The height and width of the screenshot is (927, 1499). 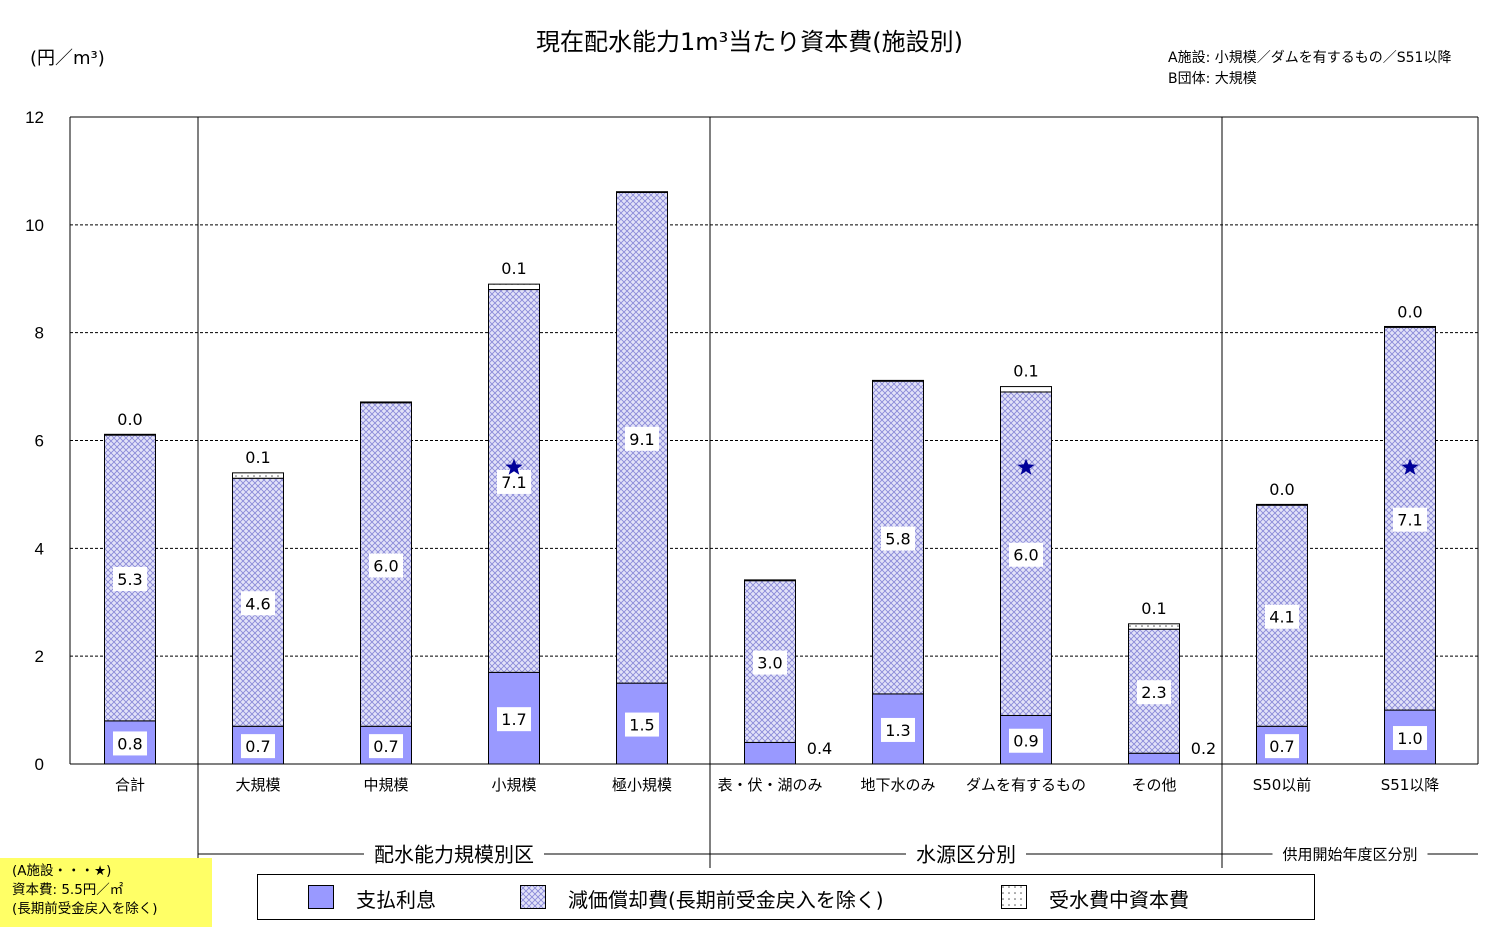 I want to click on data-label-interest: 1.7, so click(x=513, y=719).